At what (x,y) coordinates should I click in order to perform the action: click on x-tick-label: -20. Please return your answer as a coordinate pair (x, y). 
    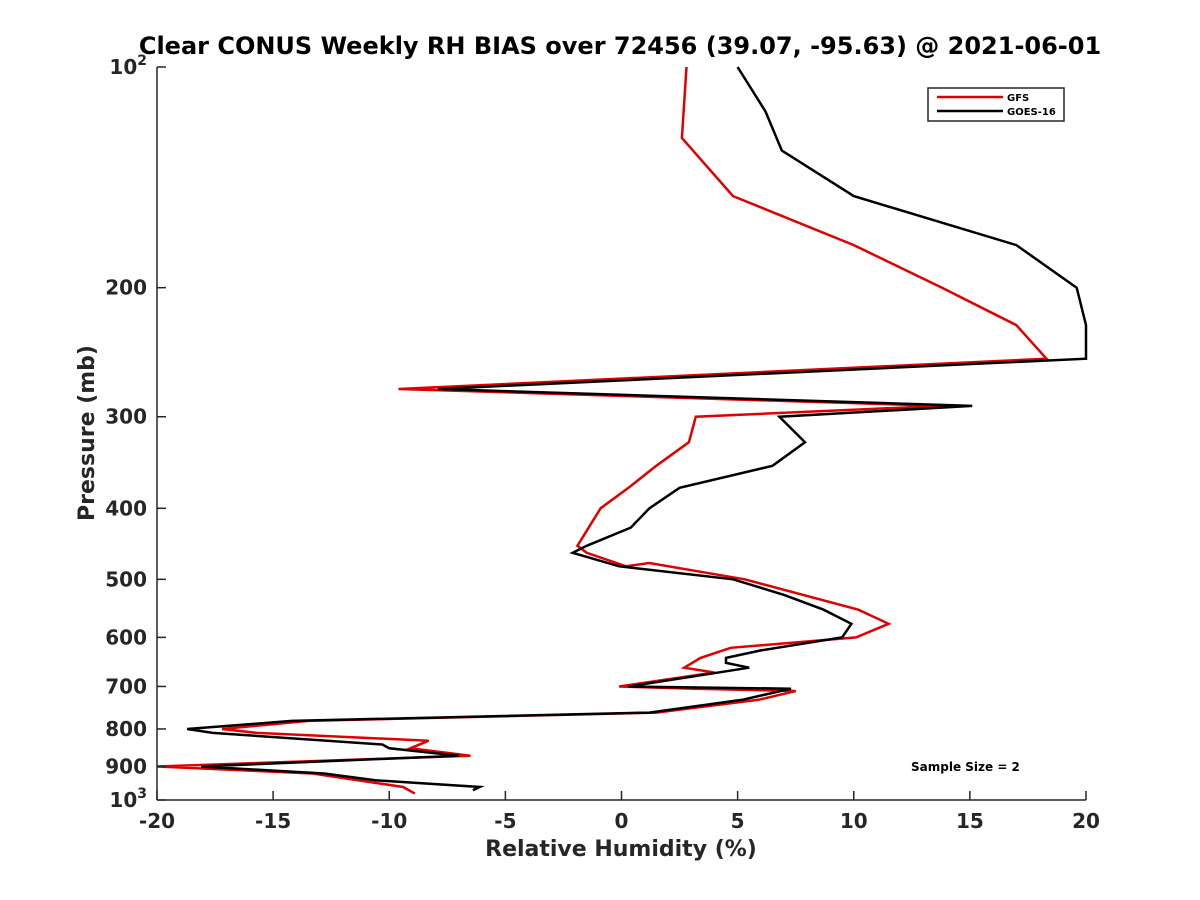
    Looking at the image, I should click on (157, 821).